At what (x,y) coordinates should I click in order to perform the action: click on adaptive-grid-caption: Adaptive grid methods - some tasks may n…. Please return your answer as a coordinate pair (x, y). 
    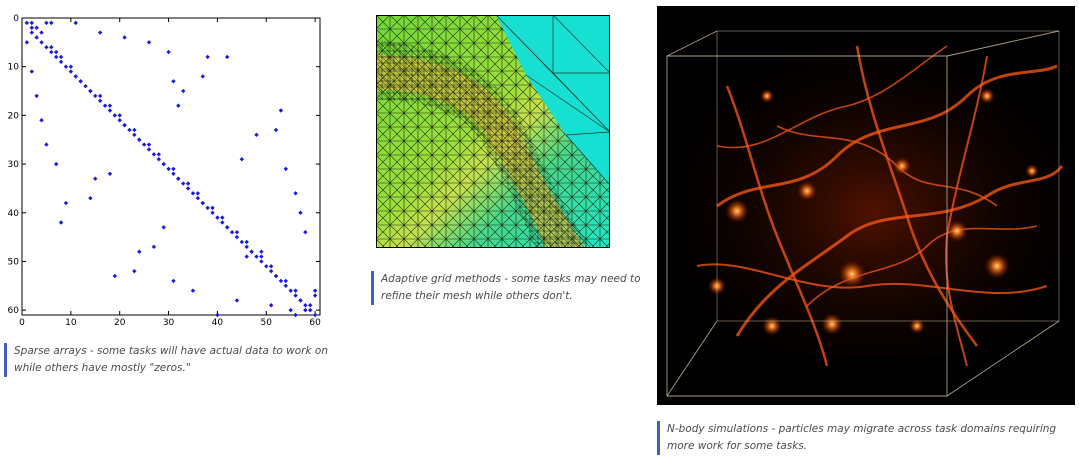
    Looking at the image, I should click on (507, 288).